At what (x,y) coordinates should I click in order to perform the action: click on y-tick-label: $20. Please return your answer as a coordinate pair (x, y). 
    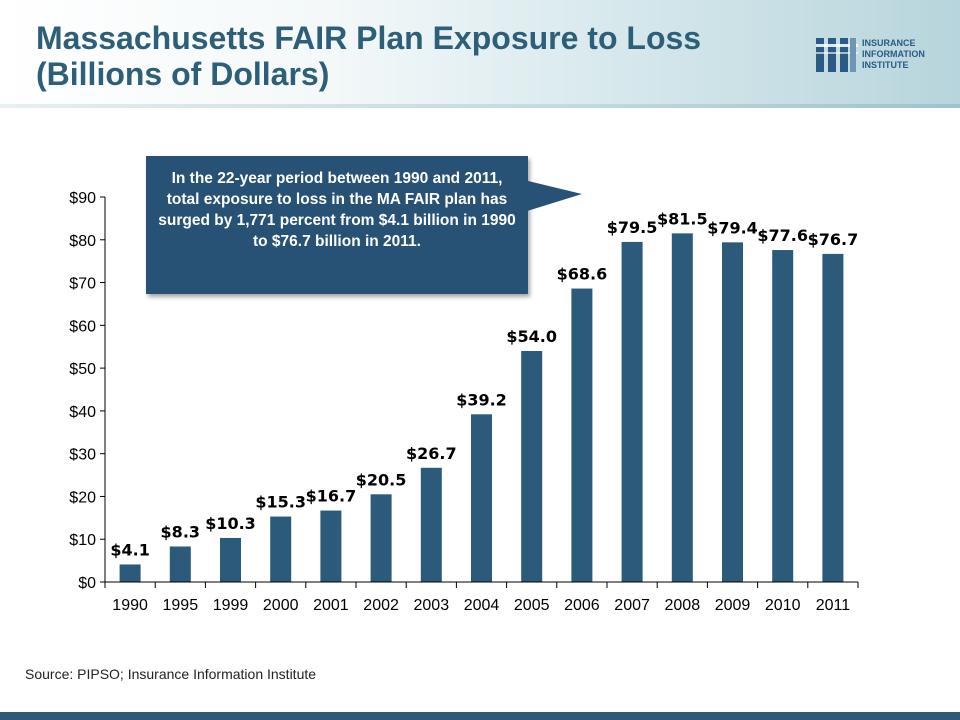
    Looking at the image, I should click on (82, 497).